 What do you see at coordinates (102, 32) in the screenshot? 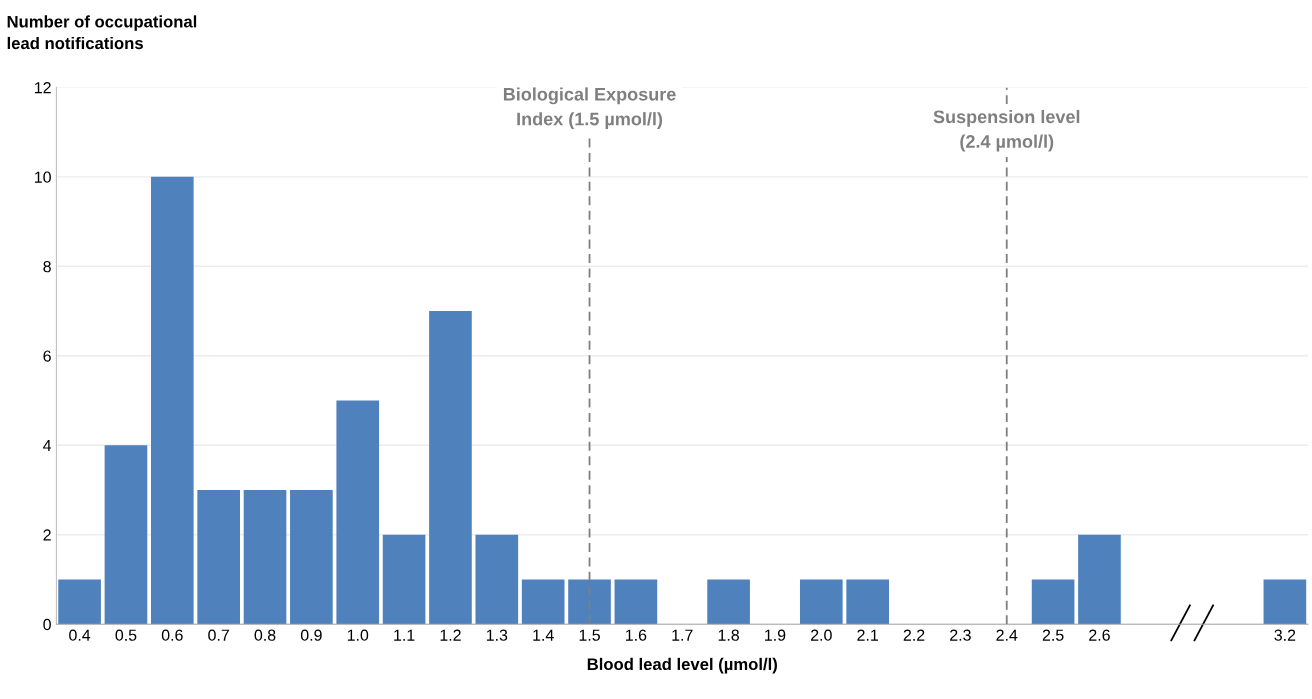
I see `y-axis-title: Number of occupational lead notifications` at bounding box center [102, 32].